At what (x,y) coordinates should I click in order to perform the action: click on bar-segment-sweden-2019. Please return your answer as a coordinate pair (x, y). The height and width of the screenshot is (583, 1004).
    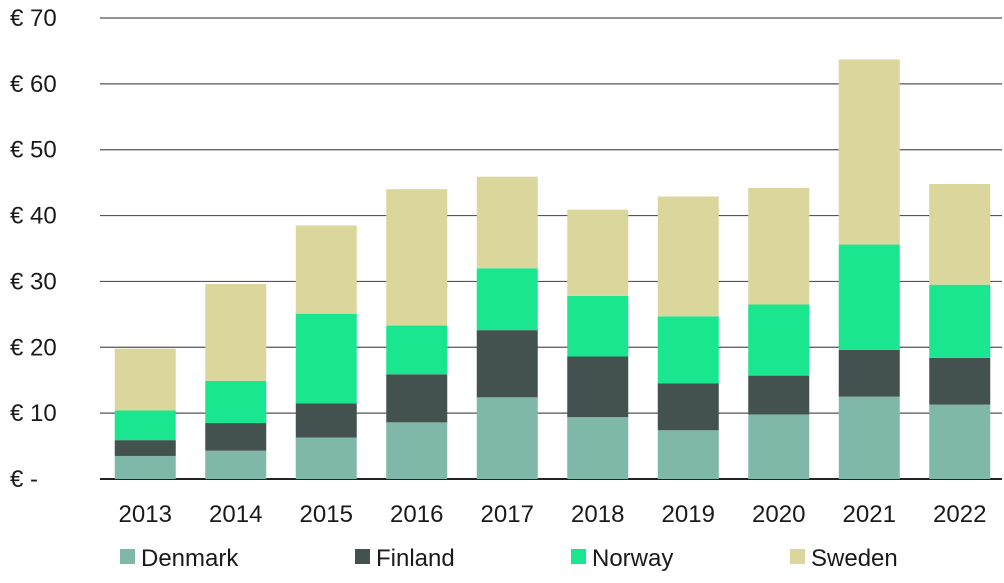
    Looking at the image, I should click on (688, 256).